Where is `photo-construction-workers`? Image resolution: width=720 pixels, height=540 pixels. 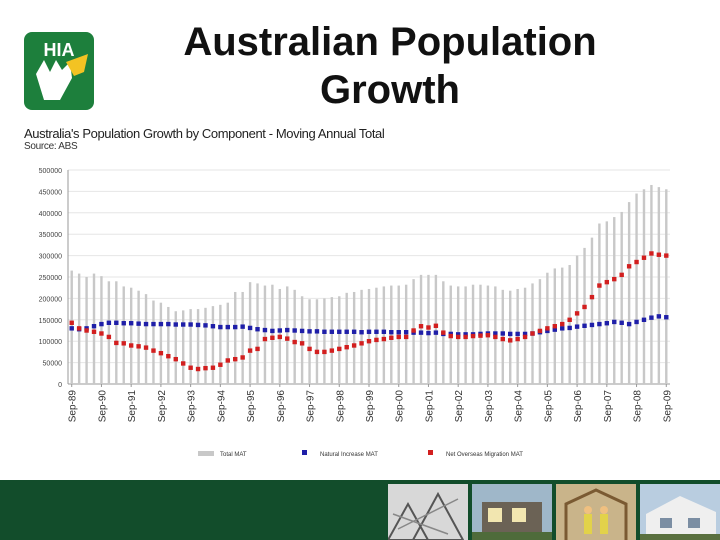
photo-construction-workers is located at coordinates (596, 512).